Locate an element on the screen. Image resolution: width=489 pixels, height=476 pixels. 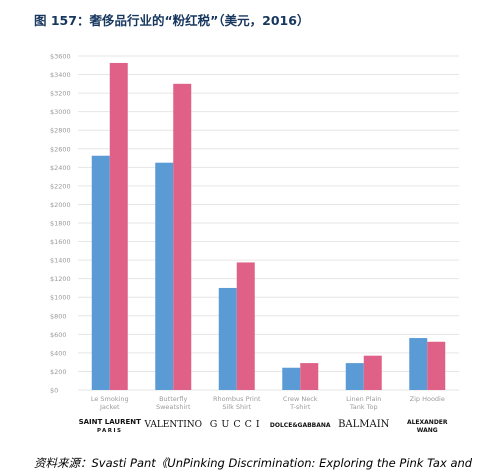
x-tick-label: Le Smoking is located at coordinates (110, 399).